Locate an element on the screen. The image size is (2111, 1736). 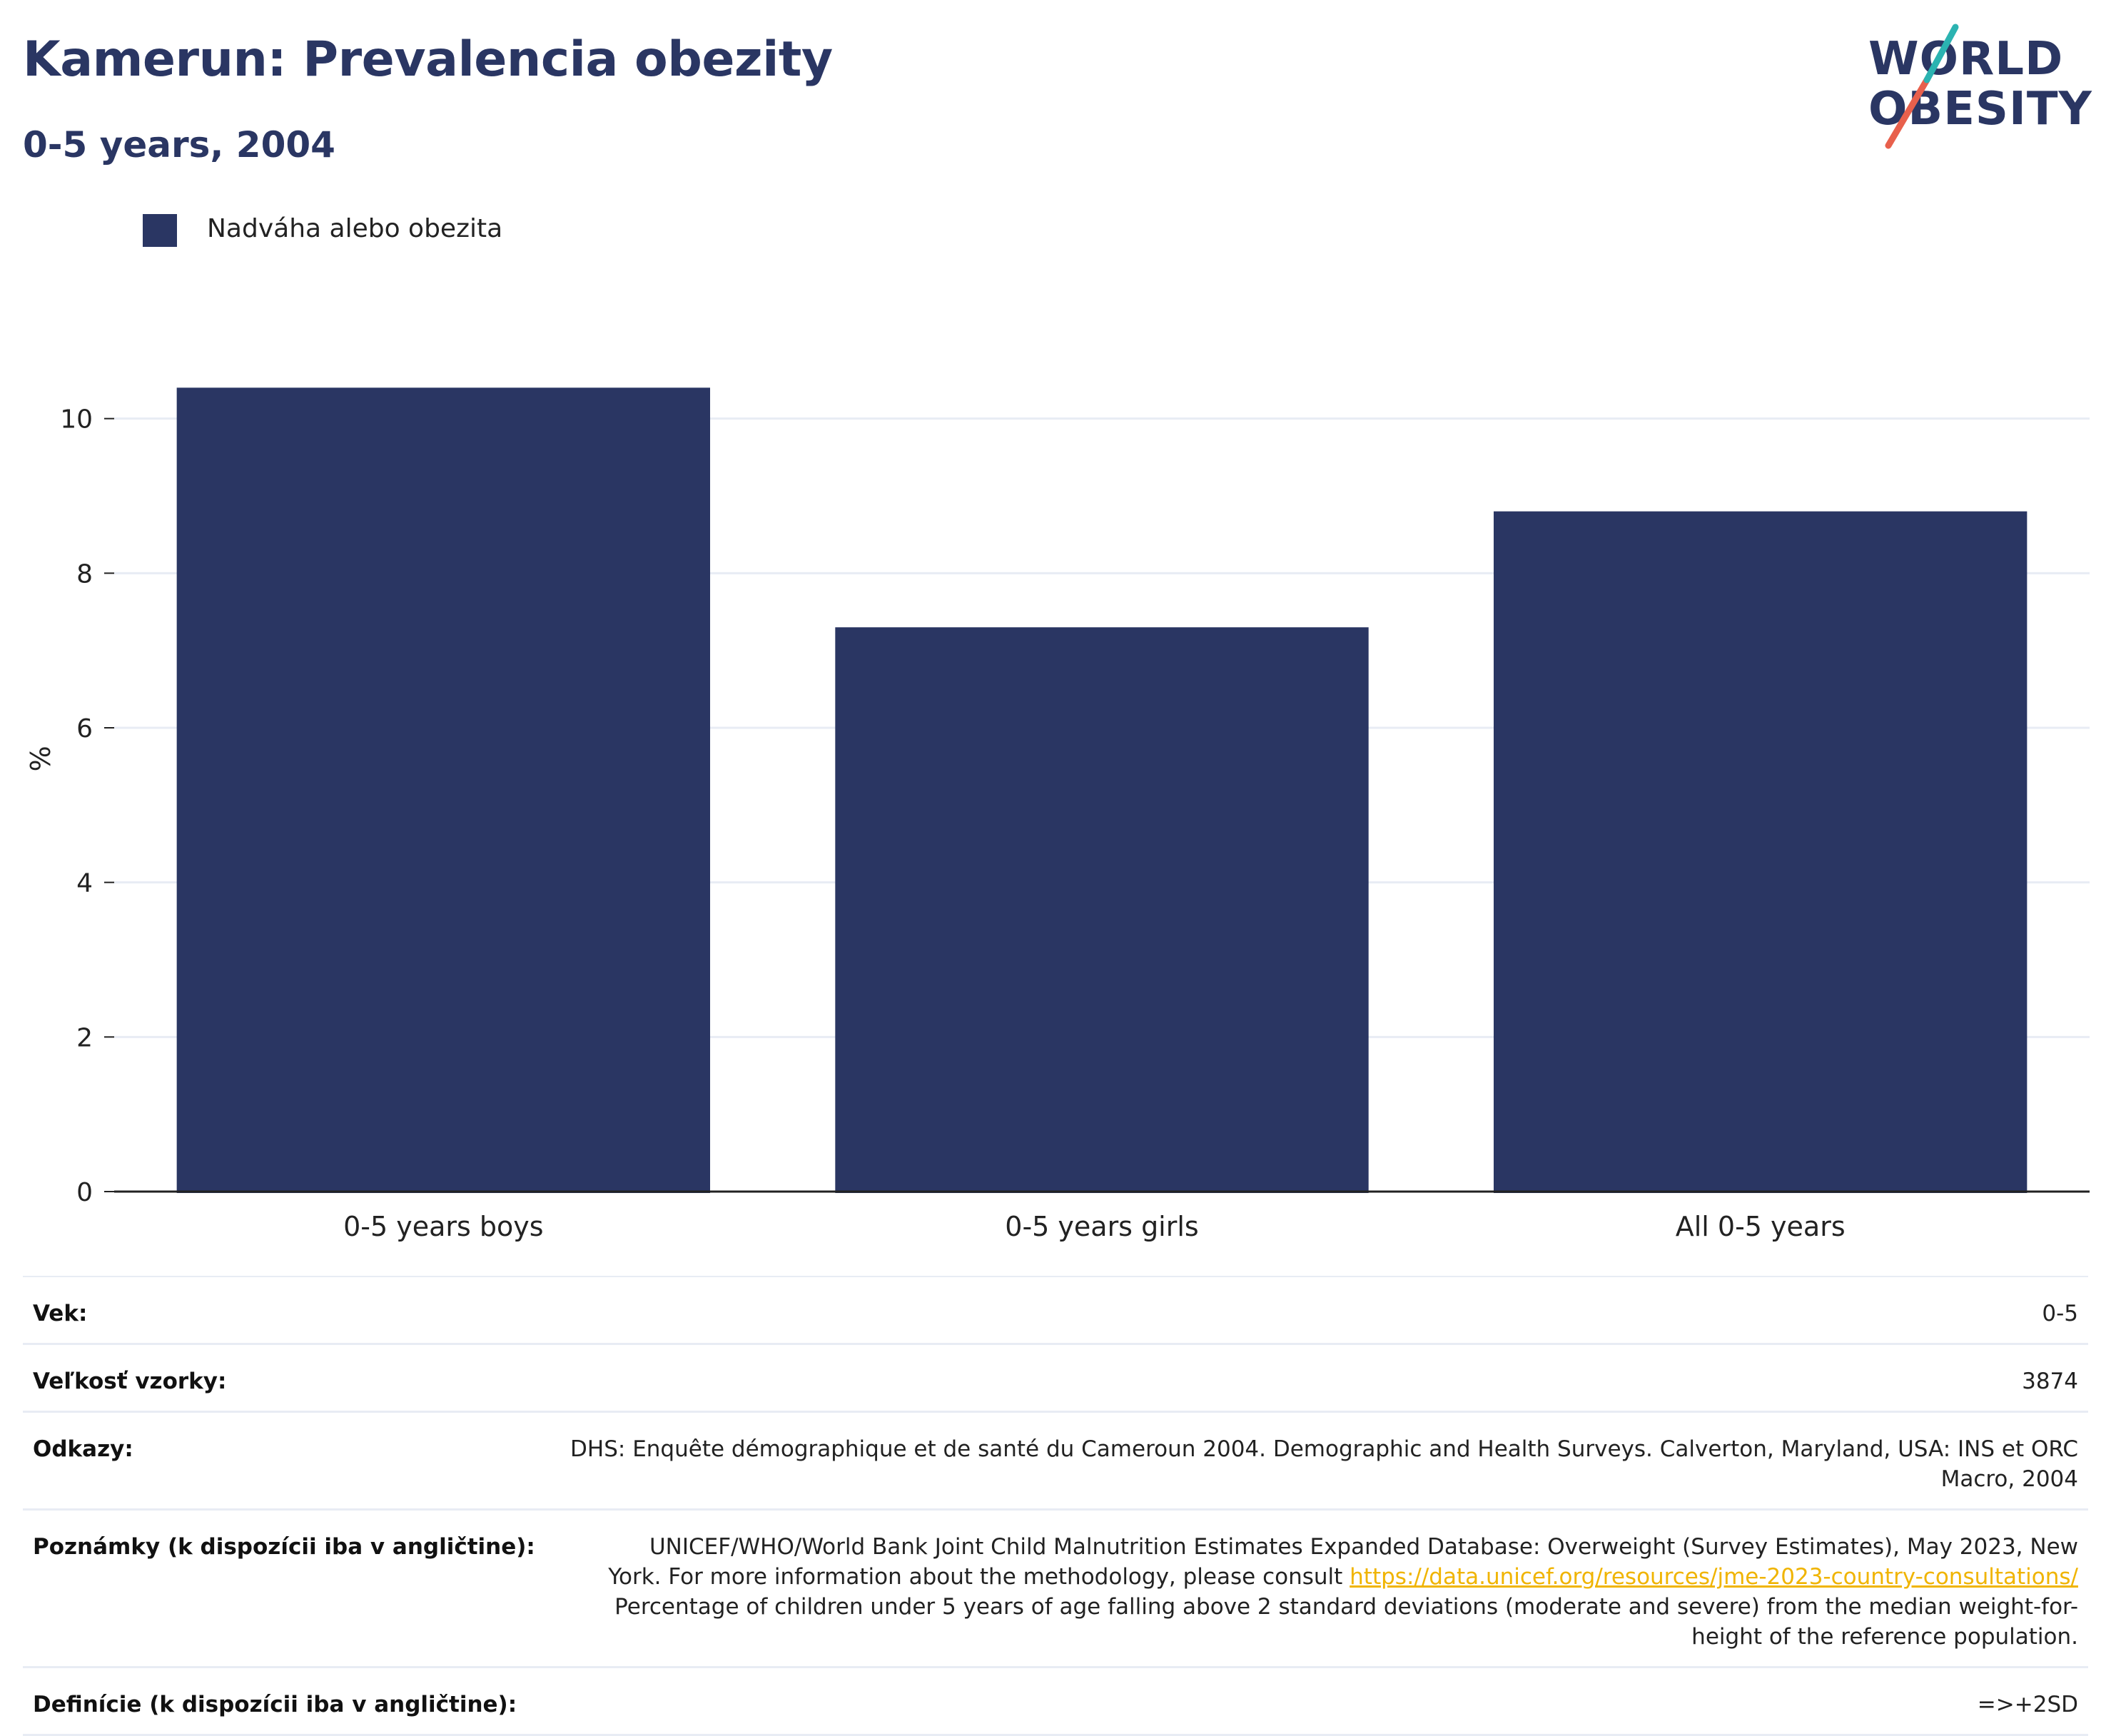
x-tick-label: 0-5 years girls is located at coordinates (1102, 1226).